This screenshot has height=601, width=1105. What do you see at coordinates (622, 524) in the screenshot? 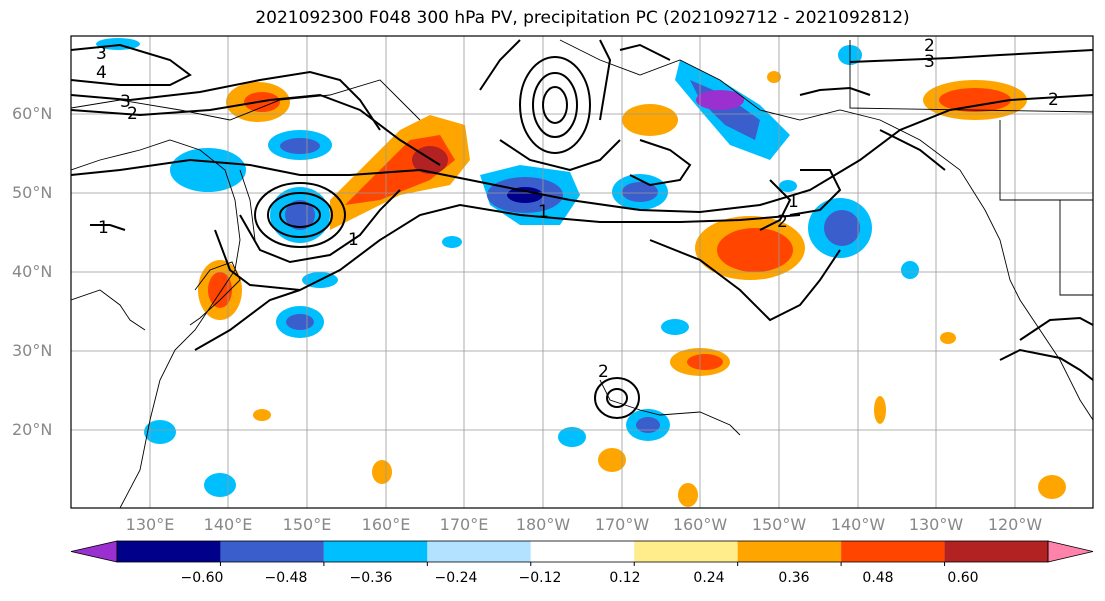
I see `lon-label: 170°W` at bounding box center [622, 524].